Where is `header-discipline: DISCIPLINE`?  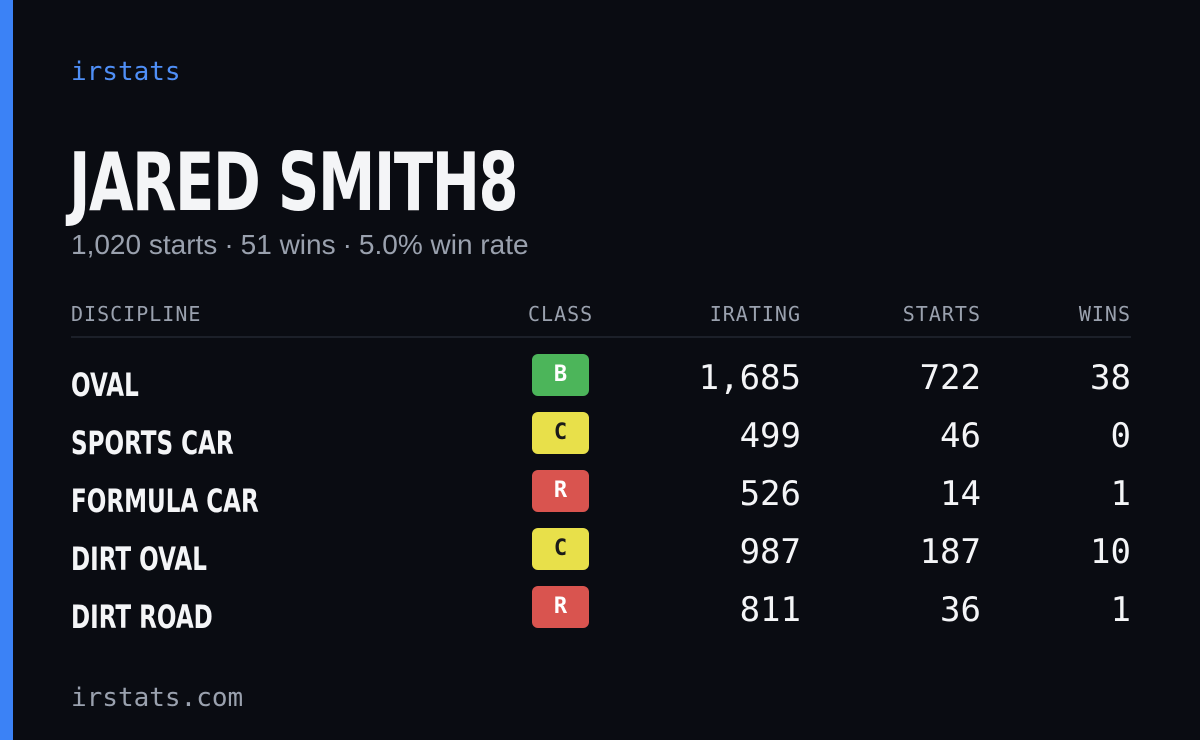
header-discipline: DISCIPLINE is located at coordinates (136, 314).